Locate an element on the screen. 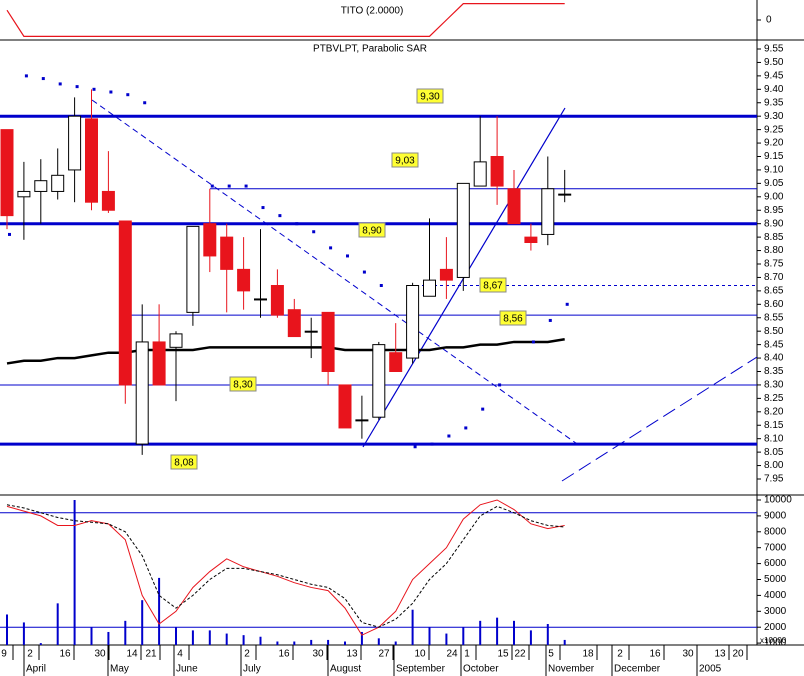 The height and width of the screenshot is (676, 804). x-tick-label: 1 is located at coordinates (467, 654).